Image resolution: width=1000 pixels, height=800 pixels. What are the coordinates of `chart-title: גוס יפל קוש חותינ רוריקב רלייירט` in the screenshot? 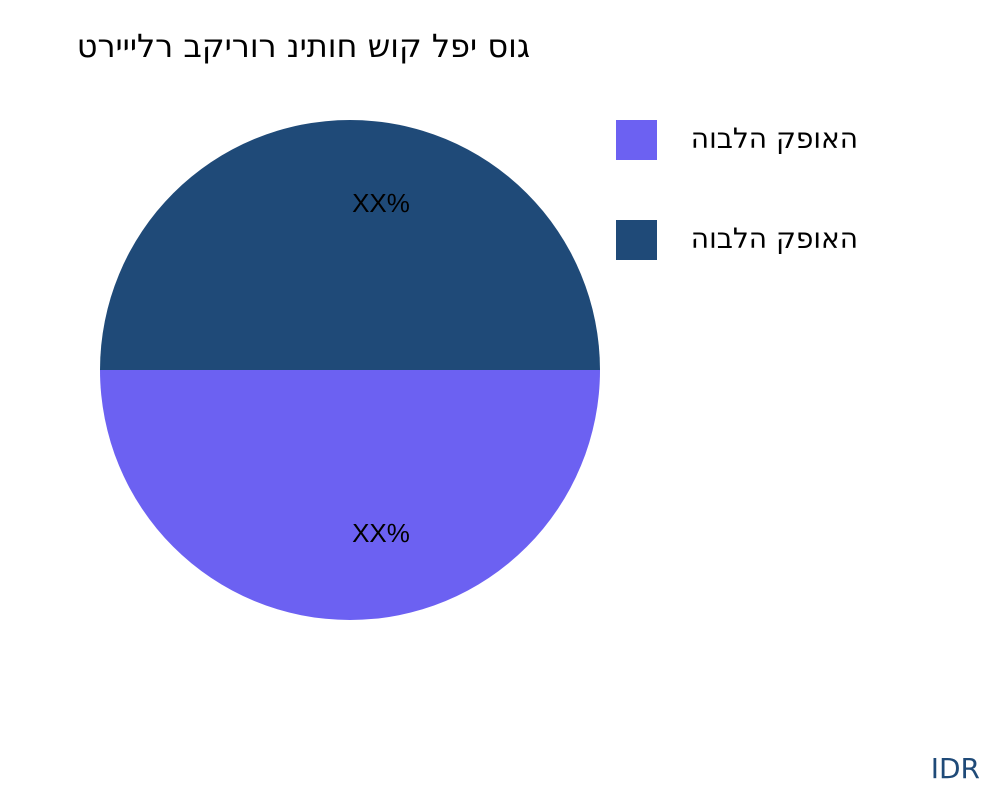 It's located at (303, 46).